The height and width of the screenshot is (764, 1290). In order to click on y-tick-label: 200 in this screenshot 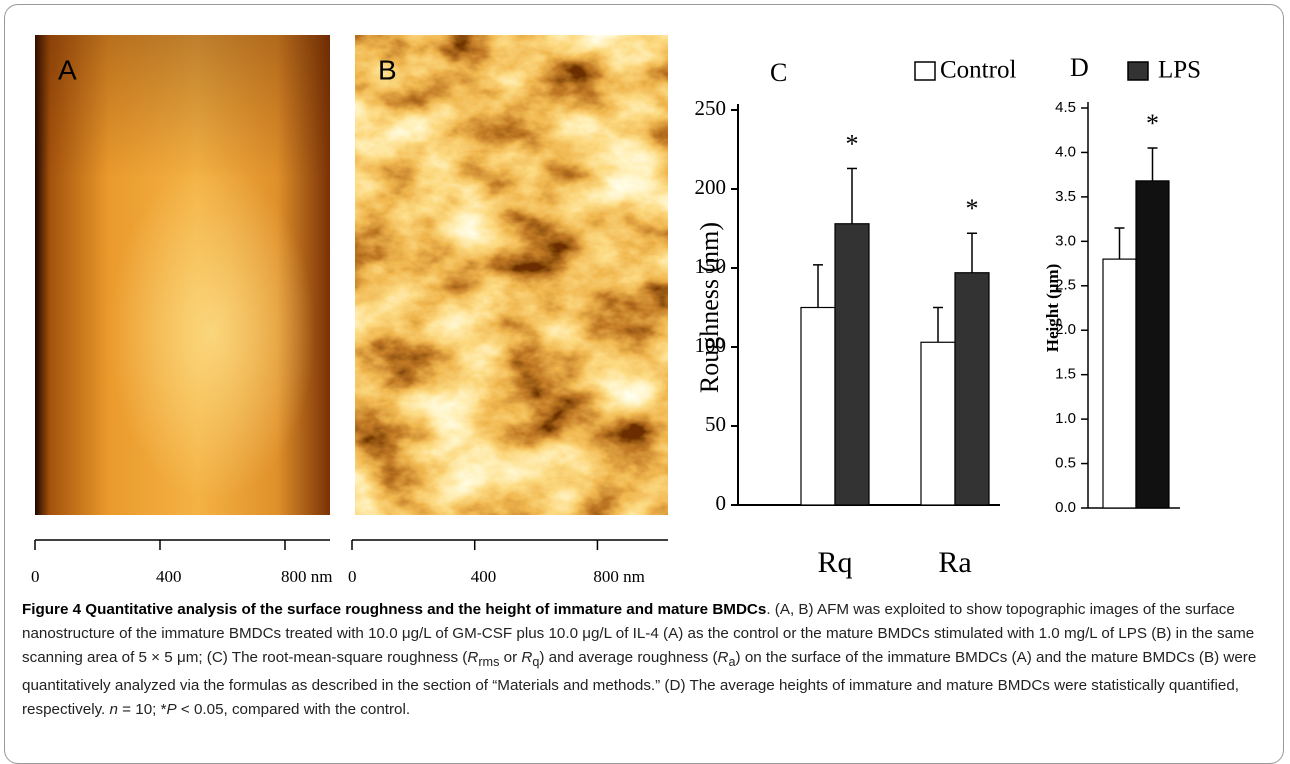, I will do `click(711, 187)`.